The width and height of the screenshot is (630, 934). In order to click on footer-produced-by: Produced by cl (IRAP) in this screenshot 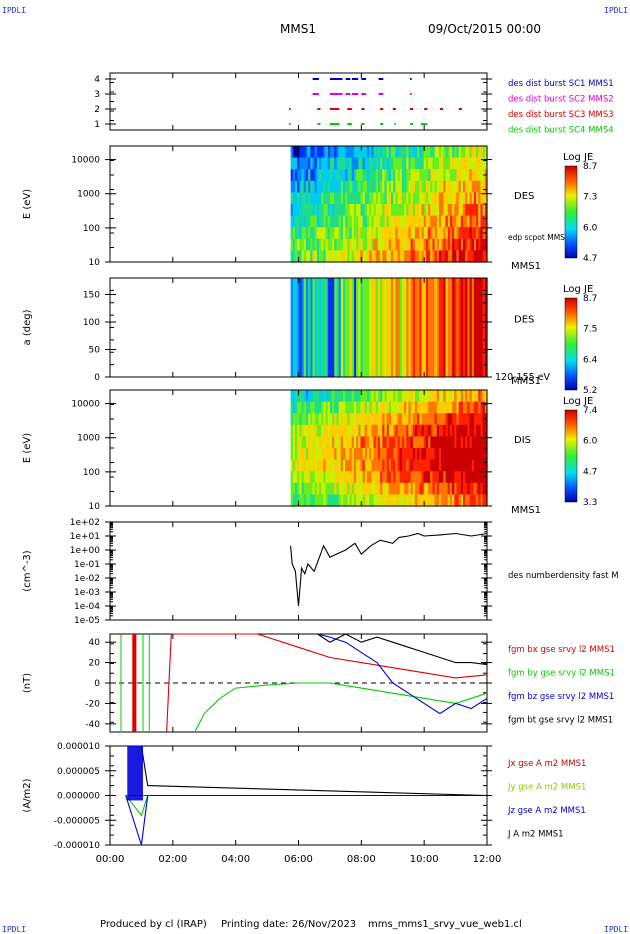, I will do `click(153, 924)`.